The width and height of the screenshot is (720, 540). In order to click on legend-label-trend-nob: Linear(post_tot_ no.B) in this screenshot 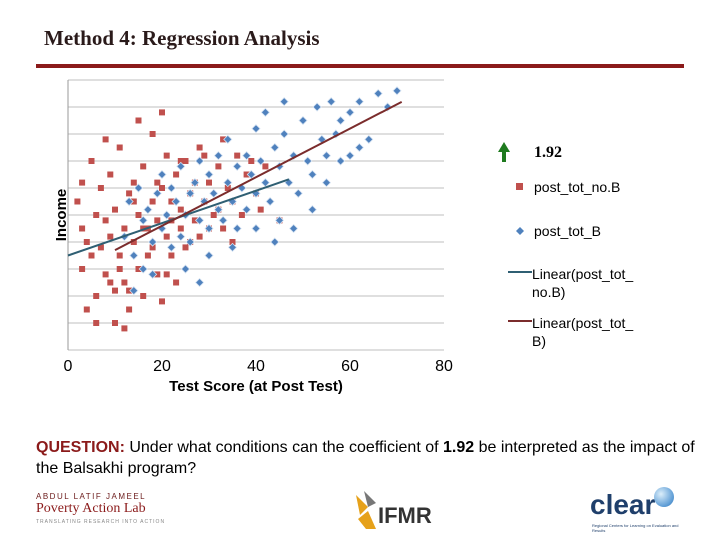, I will do `click(582, 283)`.